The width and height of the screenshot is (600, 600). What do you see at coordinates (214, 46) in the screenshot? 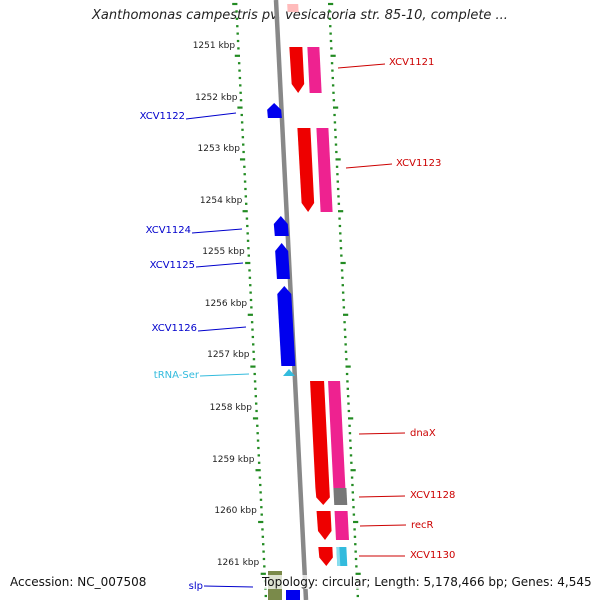
I see `kbp-label: 1251 kbp` at bounding box center [214, 46].